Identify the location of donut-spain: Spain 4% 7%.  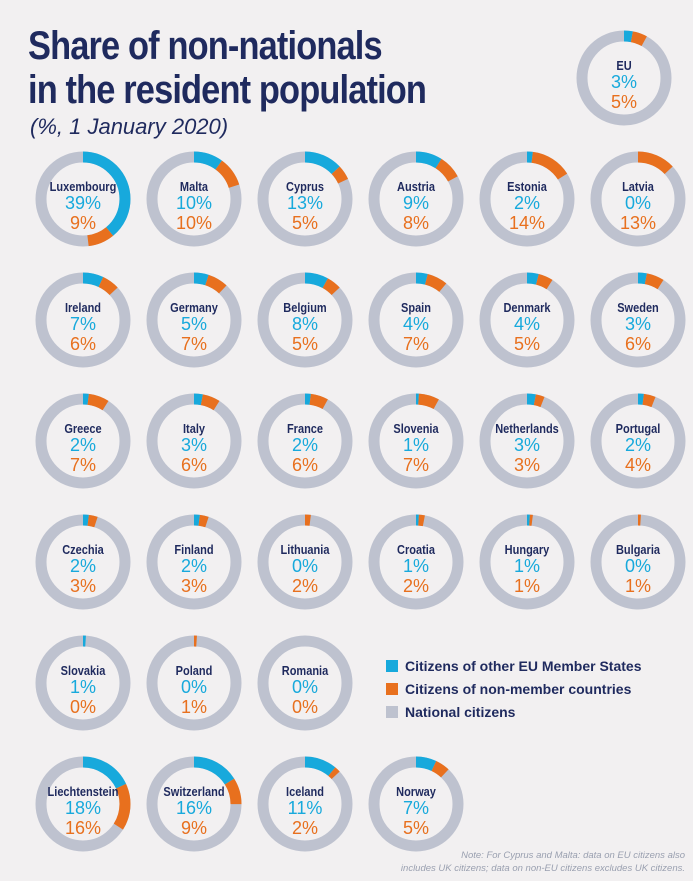
(416, 320).